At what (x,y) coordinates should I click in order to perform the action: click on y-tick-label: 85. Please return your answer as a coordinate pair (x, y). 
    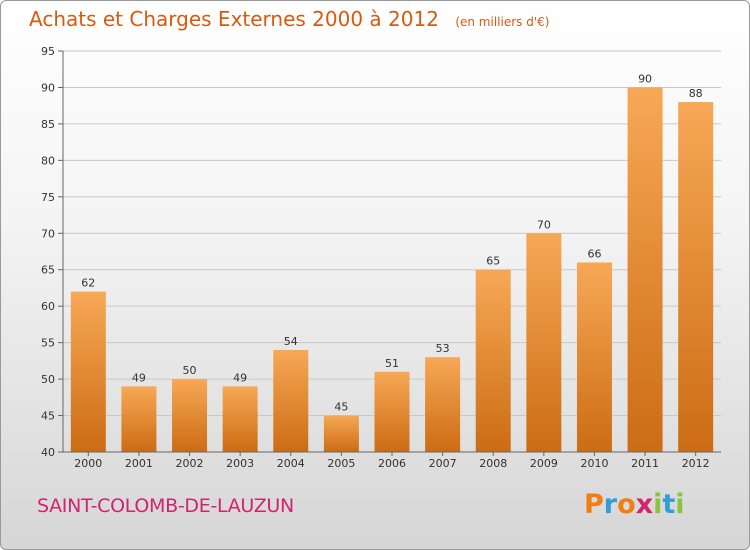
    Looking at the image, I should click on (48, 124).